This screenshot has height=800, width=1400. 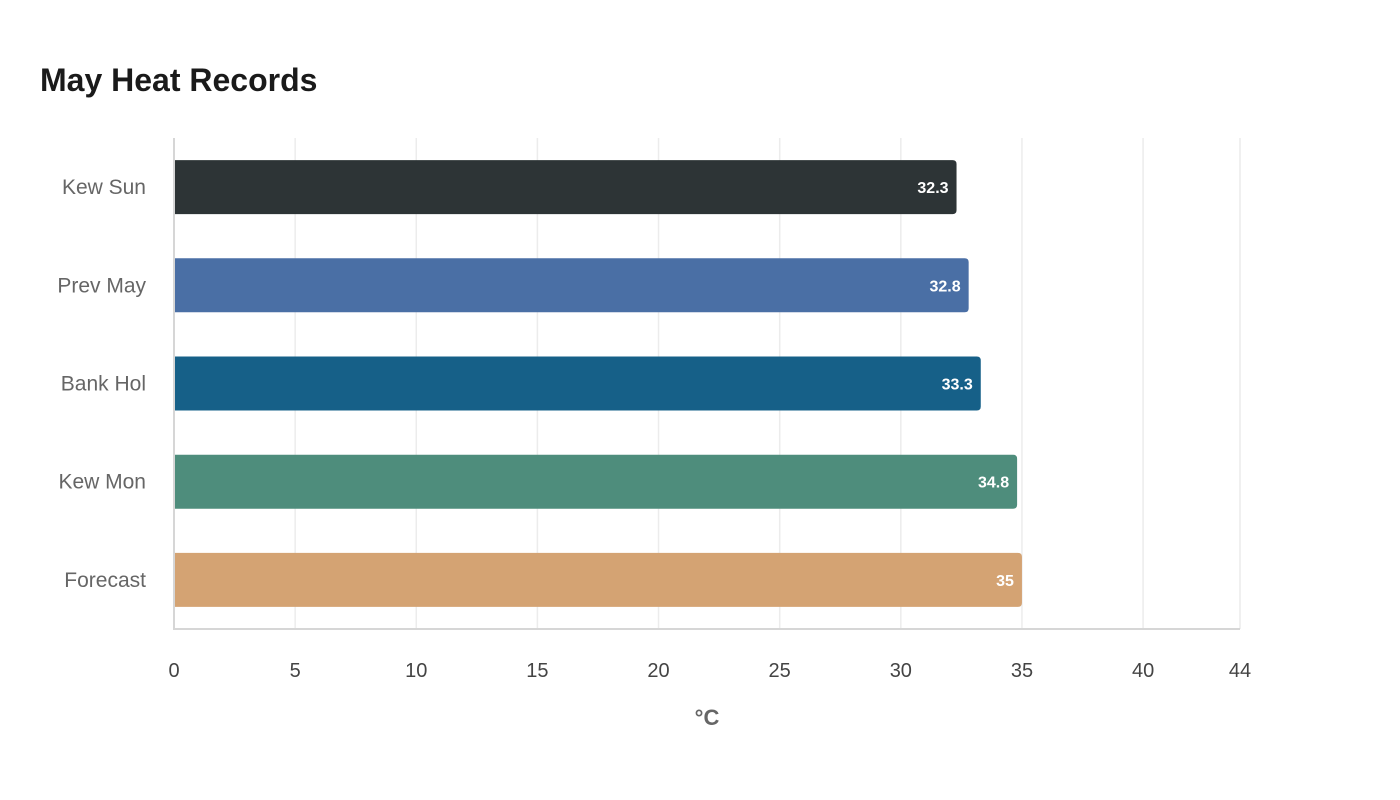 What do you see at coordinates (707, 717) in the screenshot?
I see `x-axis-title: °C` at bounding box center [707, 717].